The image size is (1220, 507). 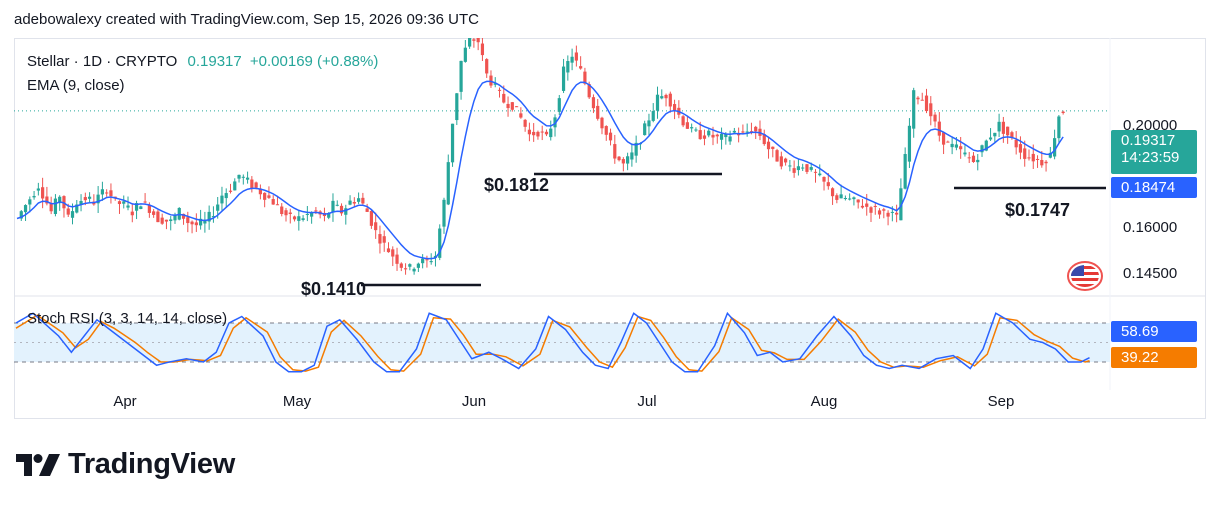 What do you see at coordinates (1085, 276) in the screenshot?
I see `us-flag-icon` at bounding box center [1085, 276].